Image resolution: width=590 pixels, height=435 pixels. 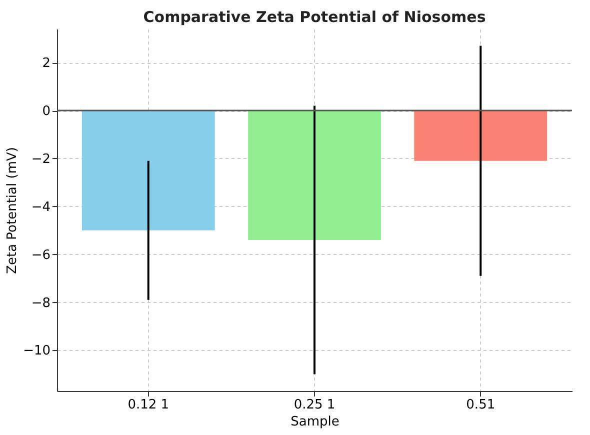 I want to click on y-tick-label: −6, so click(x=40, y=255).